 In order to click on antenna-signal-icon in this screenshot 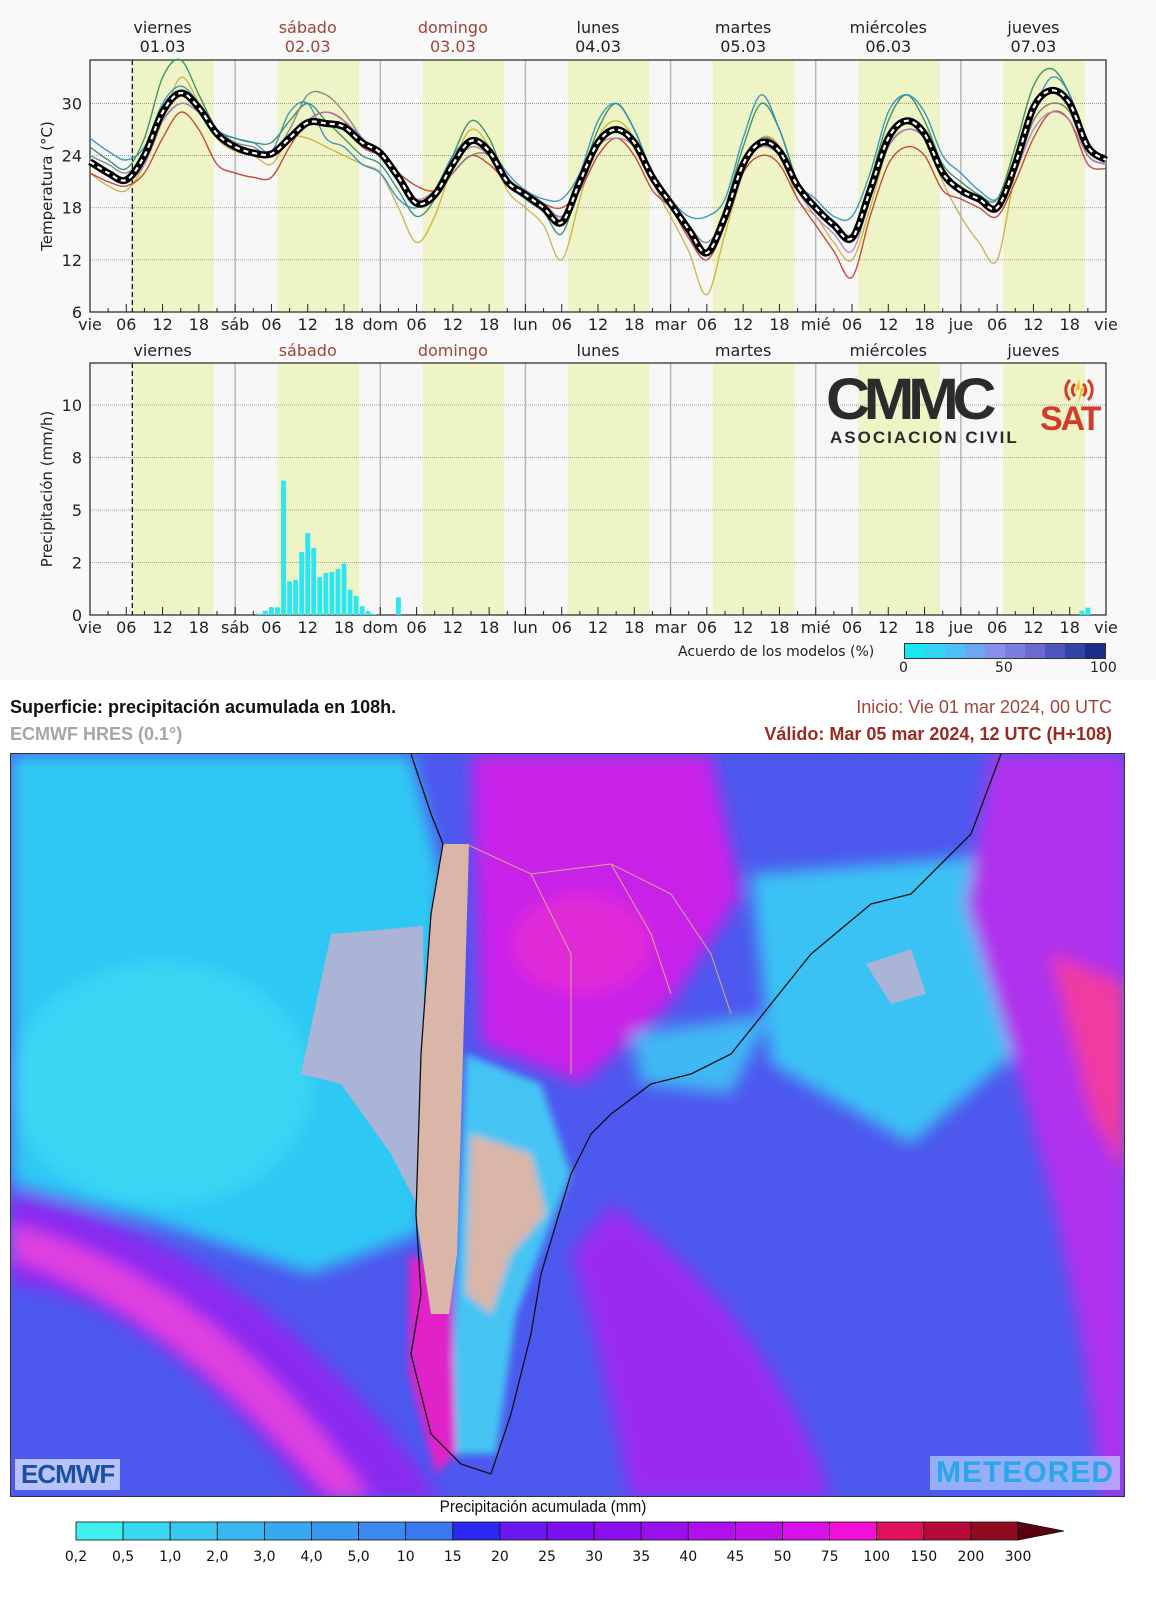, I will do `click(1079, 391)`.